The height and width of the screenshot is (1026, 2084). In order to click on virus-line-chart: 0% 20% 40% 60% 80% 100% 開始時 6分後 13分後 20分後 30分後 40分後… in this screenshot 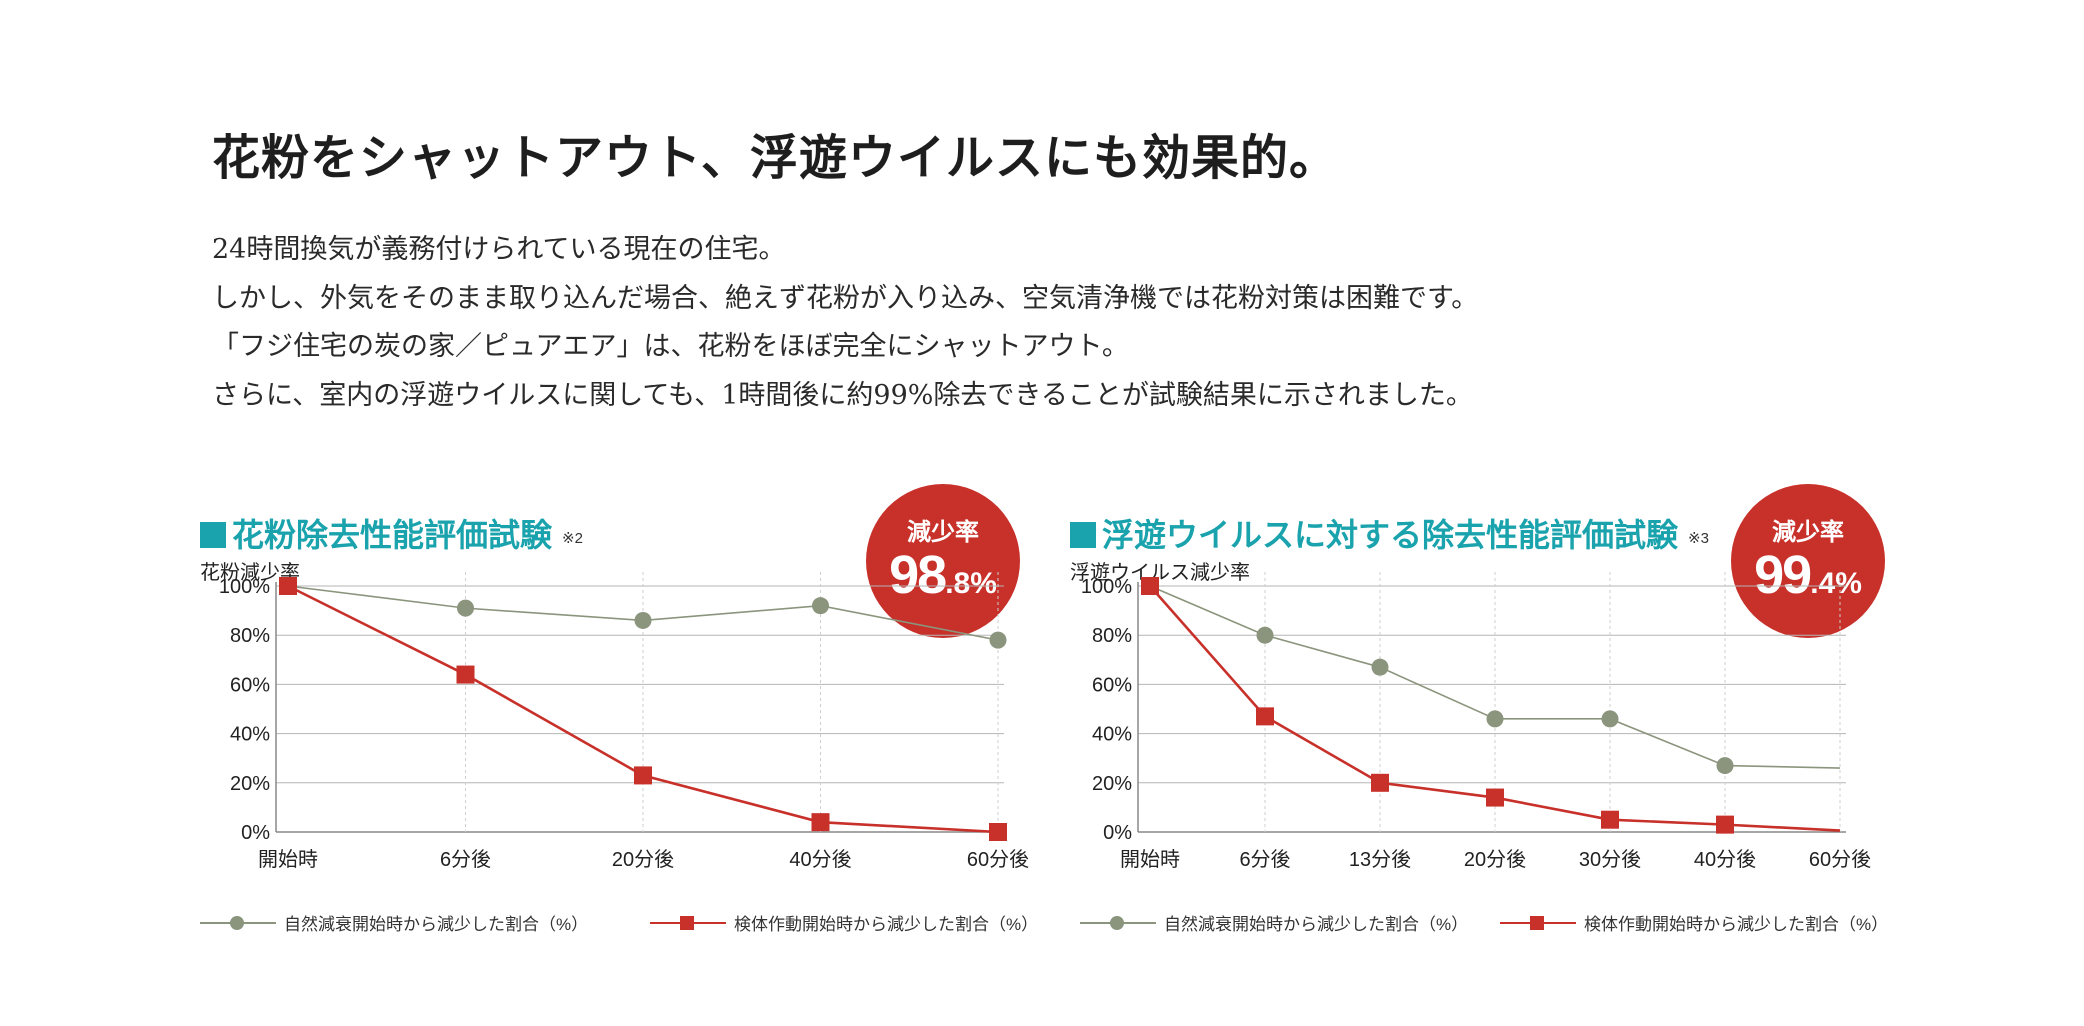, I will do `click(1476, 721)`.